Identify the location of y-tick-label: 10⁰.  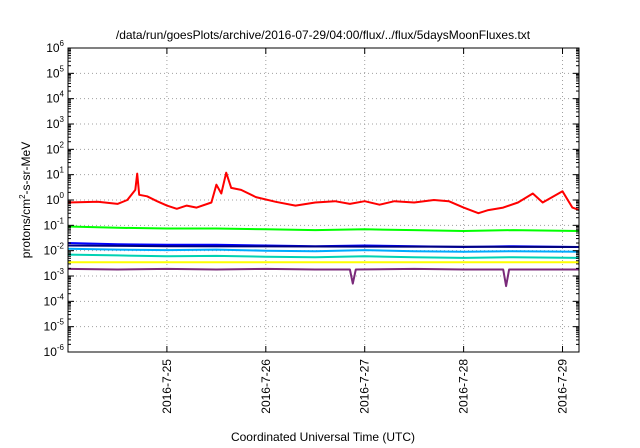
(55, 199).